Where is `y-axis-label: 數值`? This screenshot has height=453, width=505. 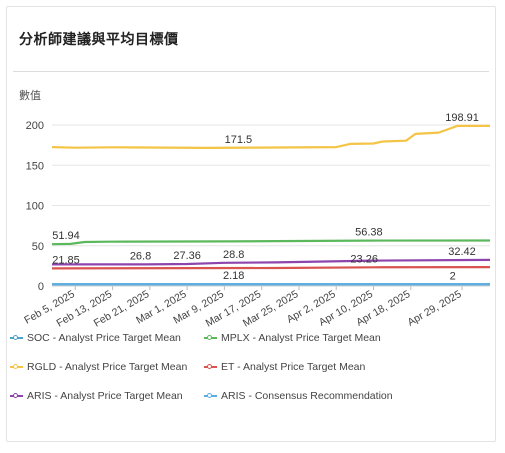
y-axis-label: 數值 is located at coordinates (30, 95).